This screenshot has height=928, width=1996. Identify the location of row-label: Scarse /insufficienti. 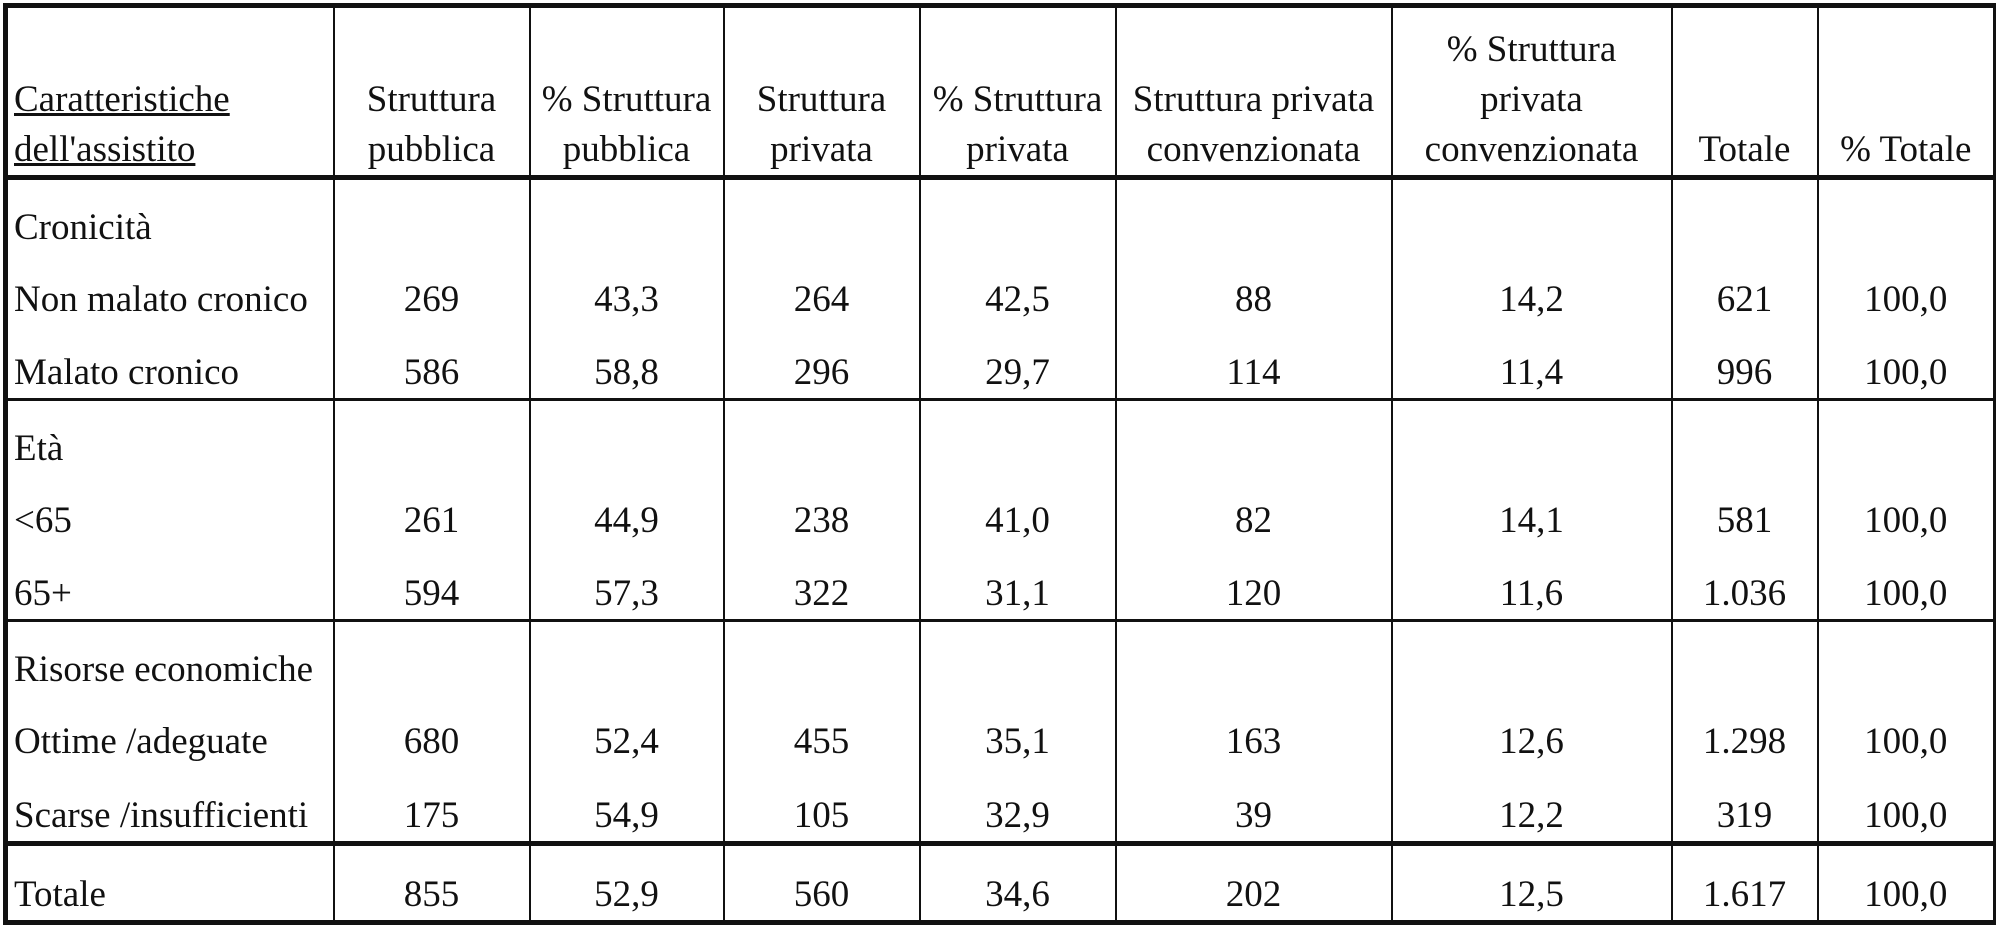
(169, 805).